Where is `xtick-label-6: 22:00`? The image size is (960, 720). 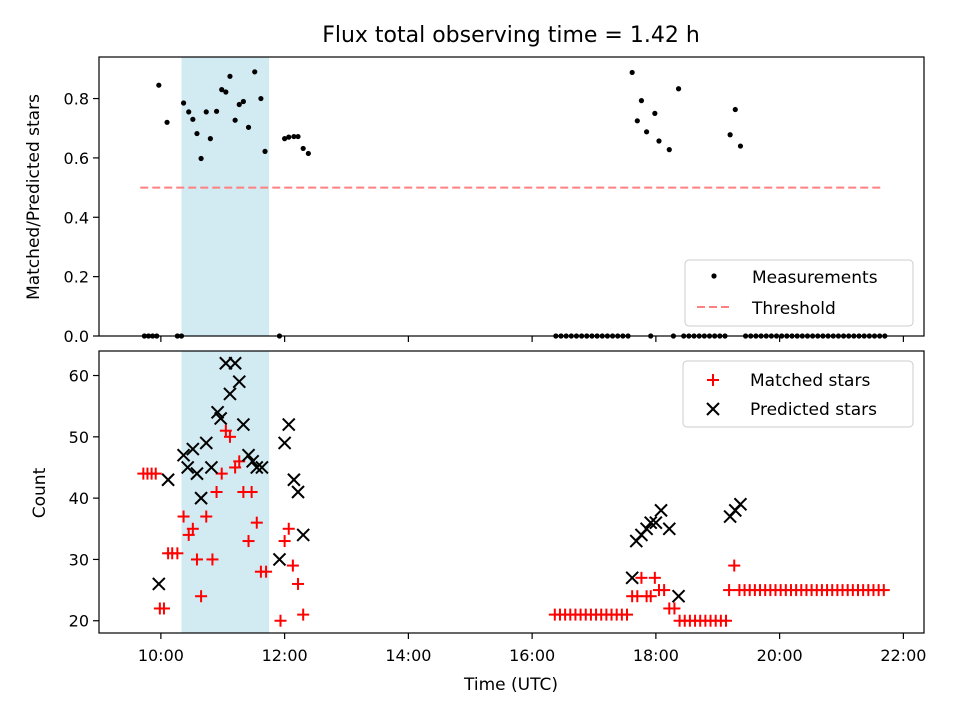
xtick-label-6: 22:00 is located at coordinates (903, 655).